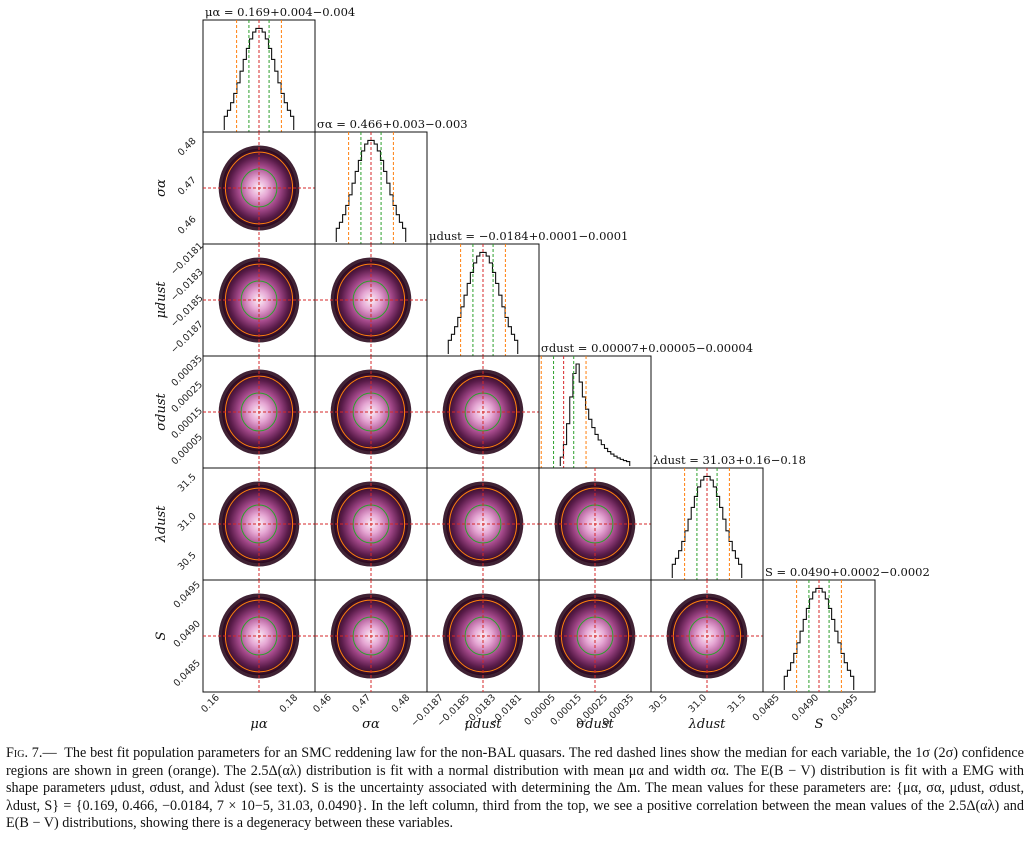  Describe the element at coordinates (737, 703) in the screenshot. I see `x-tick-label: 31.5` at that location.